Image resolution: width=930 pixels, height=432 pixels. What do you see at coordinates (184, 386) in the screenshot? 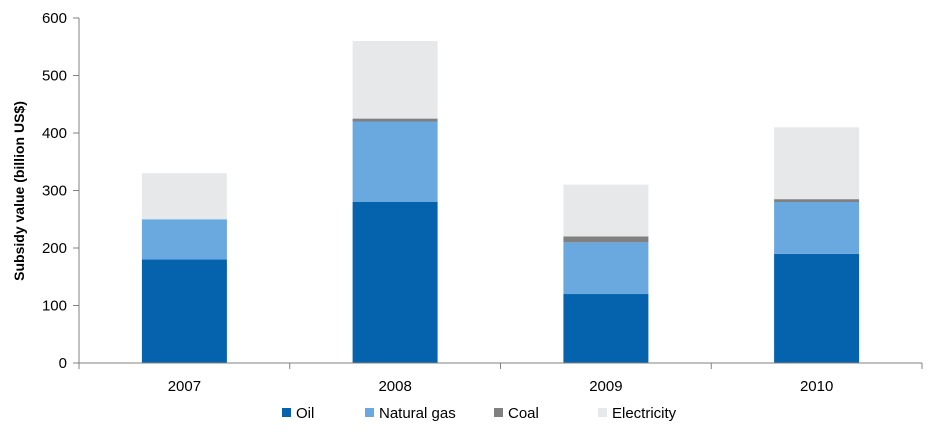
I see `x-tick-label-2007: 2007` at bounding box center [184, 386].